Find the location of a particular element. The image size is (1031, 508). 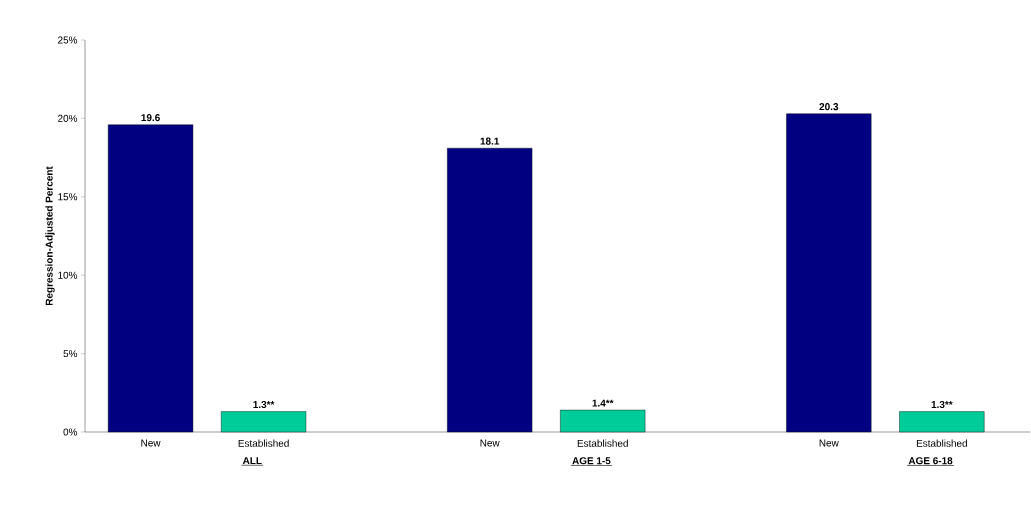

y-tick-label: 5% is located at coordinates (70, 354).